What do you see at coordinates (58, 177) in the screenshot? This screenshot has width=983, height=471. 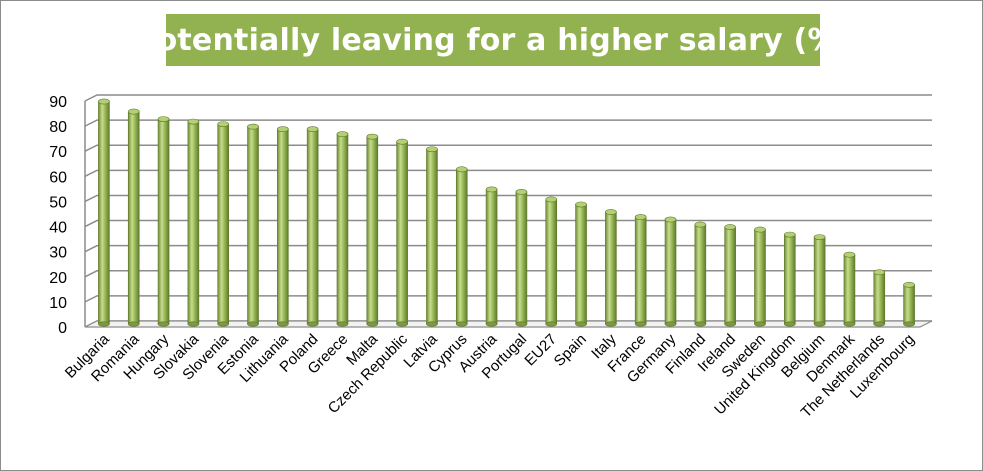 I see `y-tick-label: 60` at bounding box center [58, 177].